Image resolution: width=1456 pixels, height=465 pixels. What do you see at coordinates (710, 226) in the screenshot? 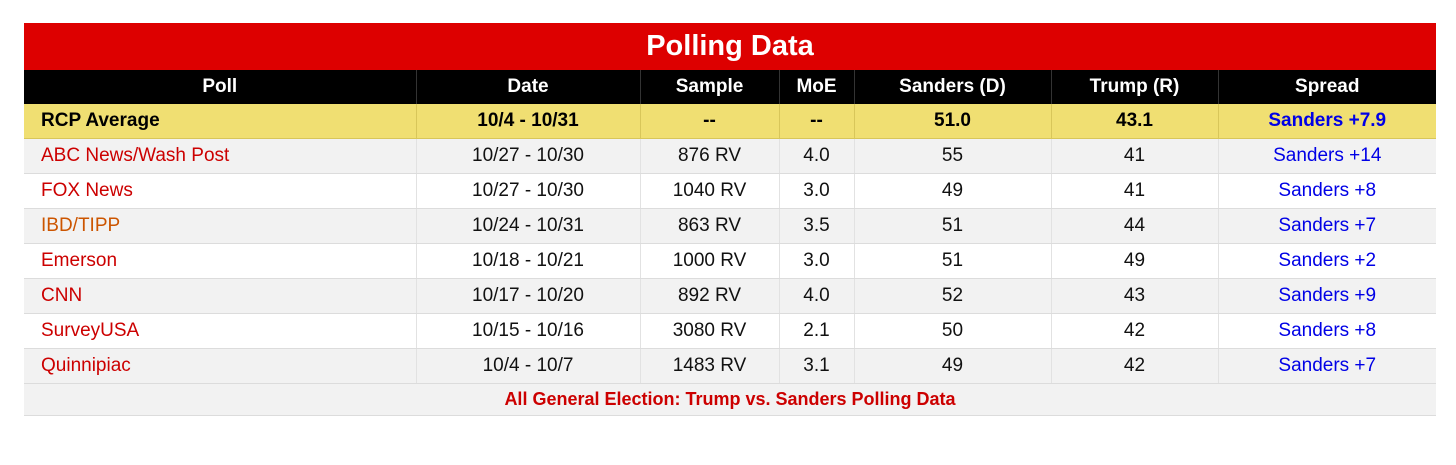
I see `poll-sample: 863 RV` at bounding box center [710, 226].